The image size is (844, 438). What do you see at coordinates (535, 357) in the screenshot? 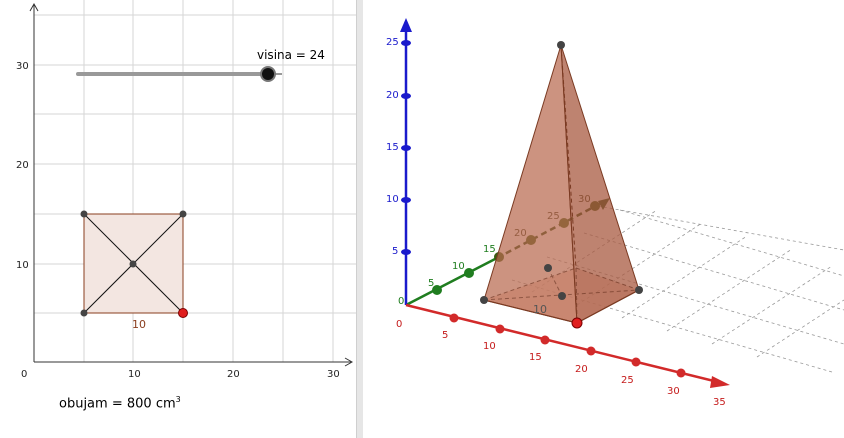
I see `x-tick-label: 15` at bounding box center [535, 357].